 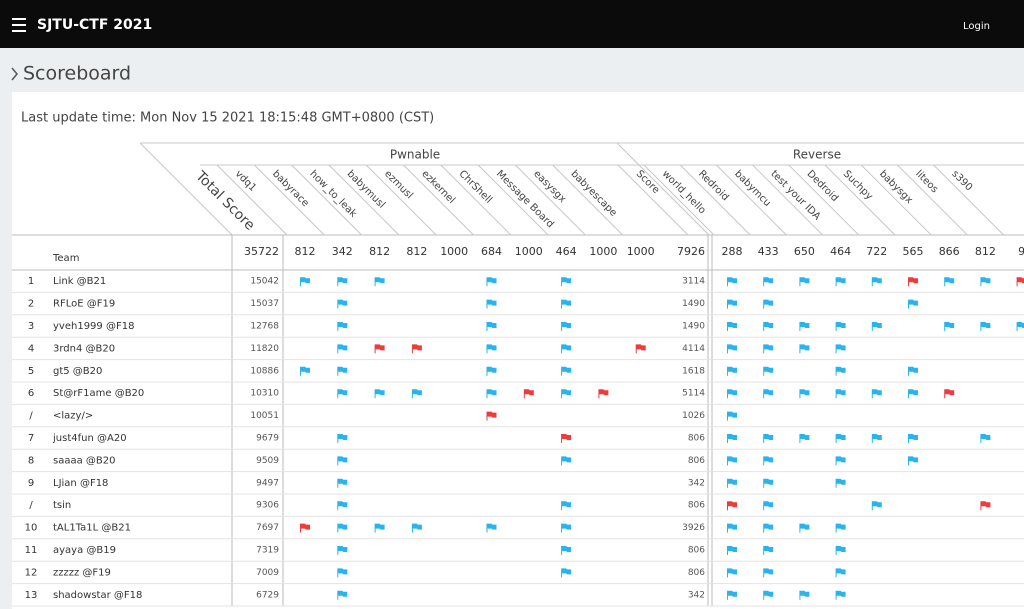 I want to click on total-score: 11820, so click(x=264, y=349).